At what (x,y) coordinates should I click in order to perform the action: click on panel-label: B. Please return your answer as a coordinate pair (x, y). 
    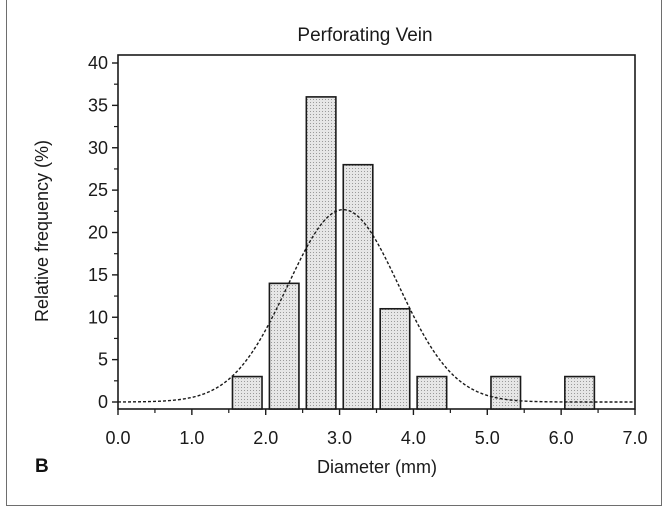
    Looking at the image, I should click on (42, 466).